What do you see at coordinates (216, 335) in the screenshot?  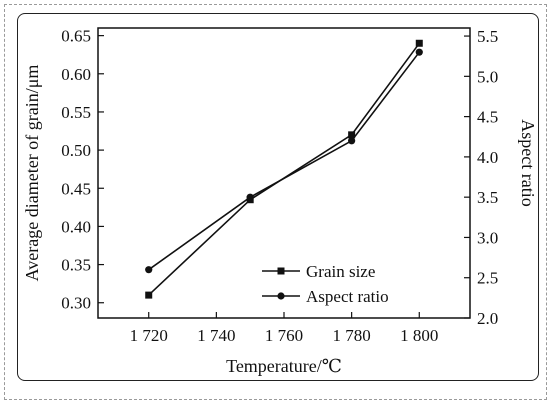 I see `x-tick-label: 1 740` at bounding box center [216, 335].